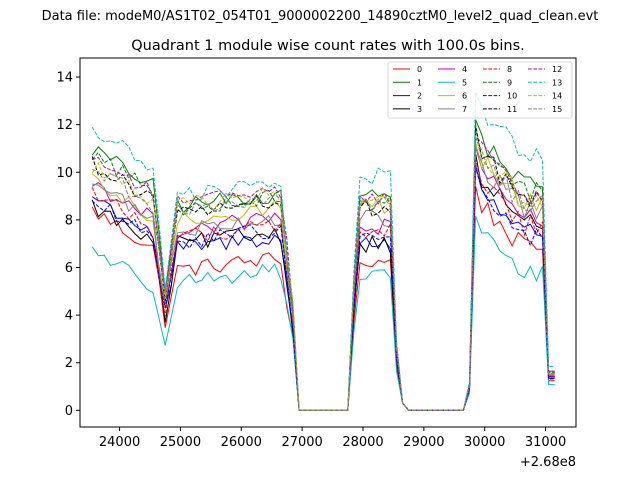 This screenshot has width=640, height=480. I want to click on legend-label-11: 11, so click(512, 109).